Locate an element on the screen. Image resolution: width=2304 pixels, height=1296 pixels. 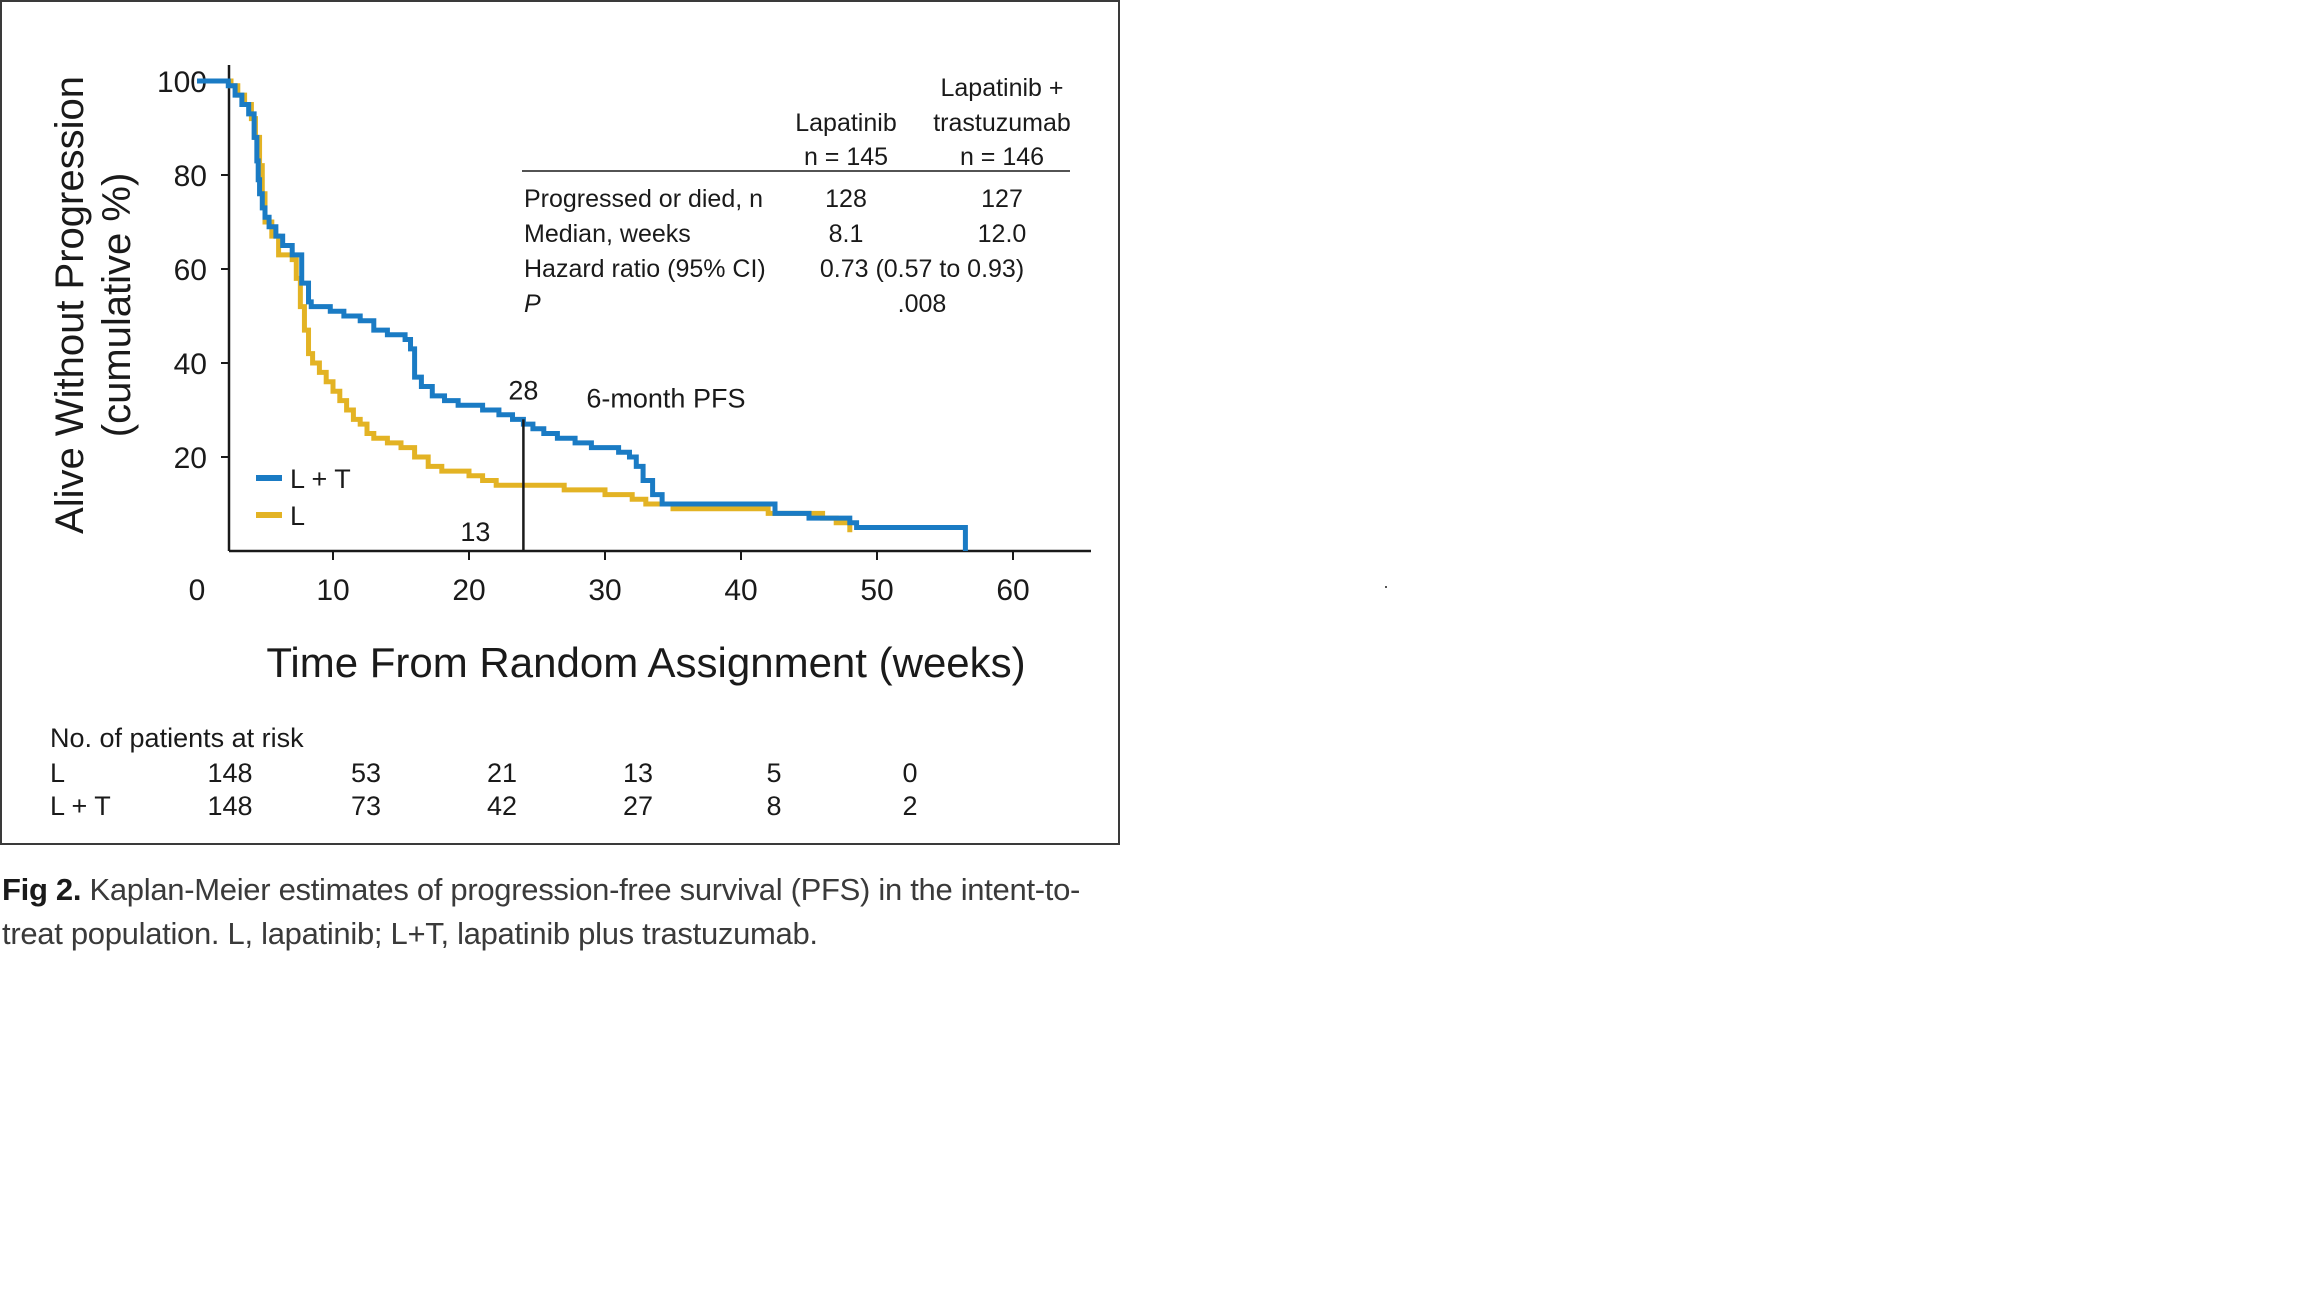
inset-row-label: Hazard ratio (95% CI) is located at coordinates (645, 269).